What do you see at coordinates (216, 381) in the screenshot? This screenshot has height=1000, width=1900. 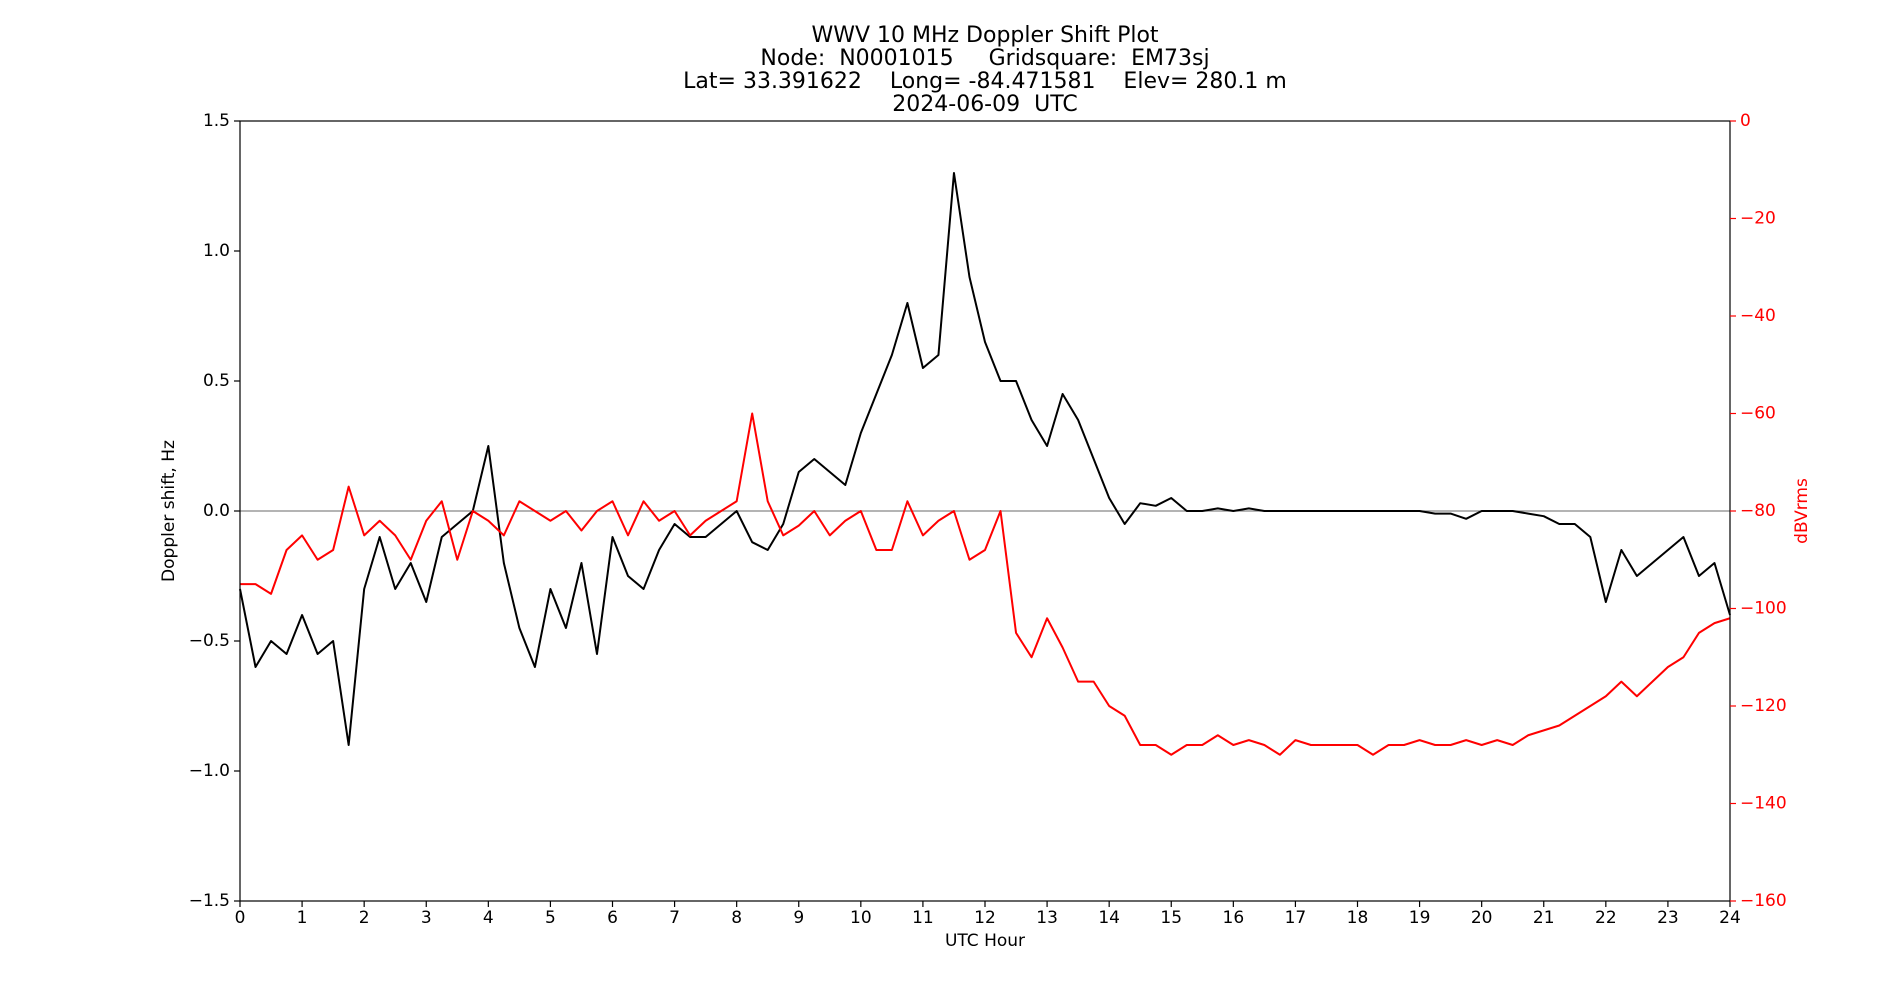 I see `y-tick-label: 0.5` at bounding box center [216, 381].